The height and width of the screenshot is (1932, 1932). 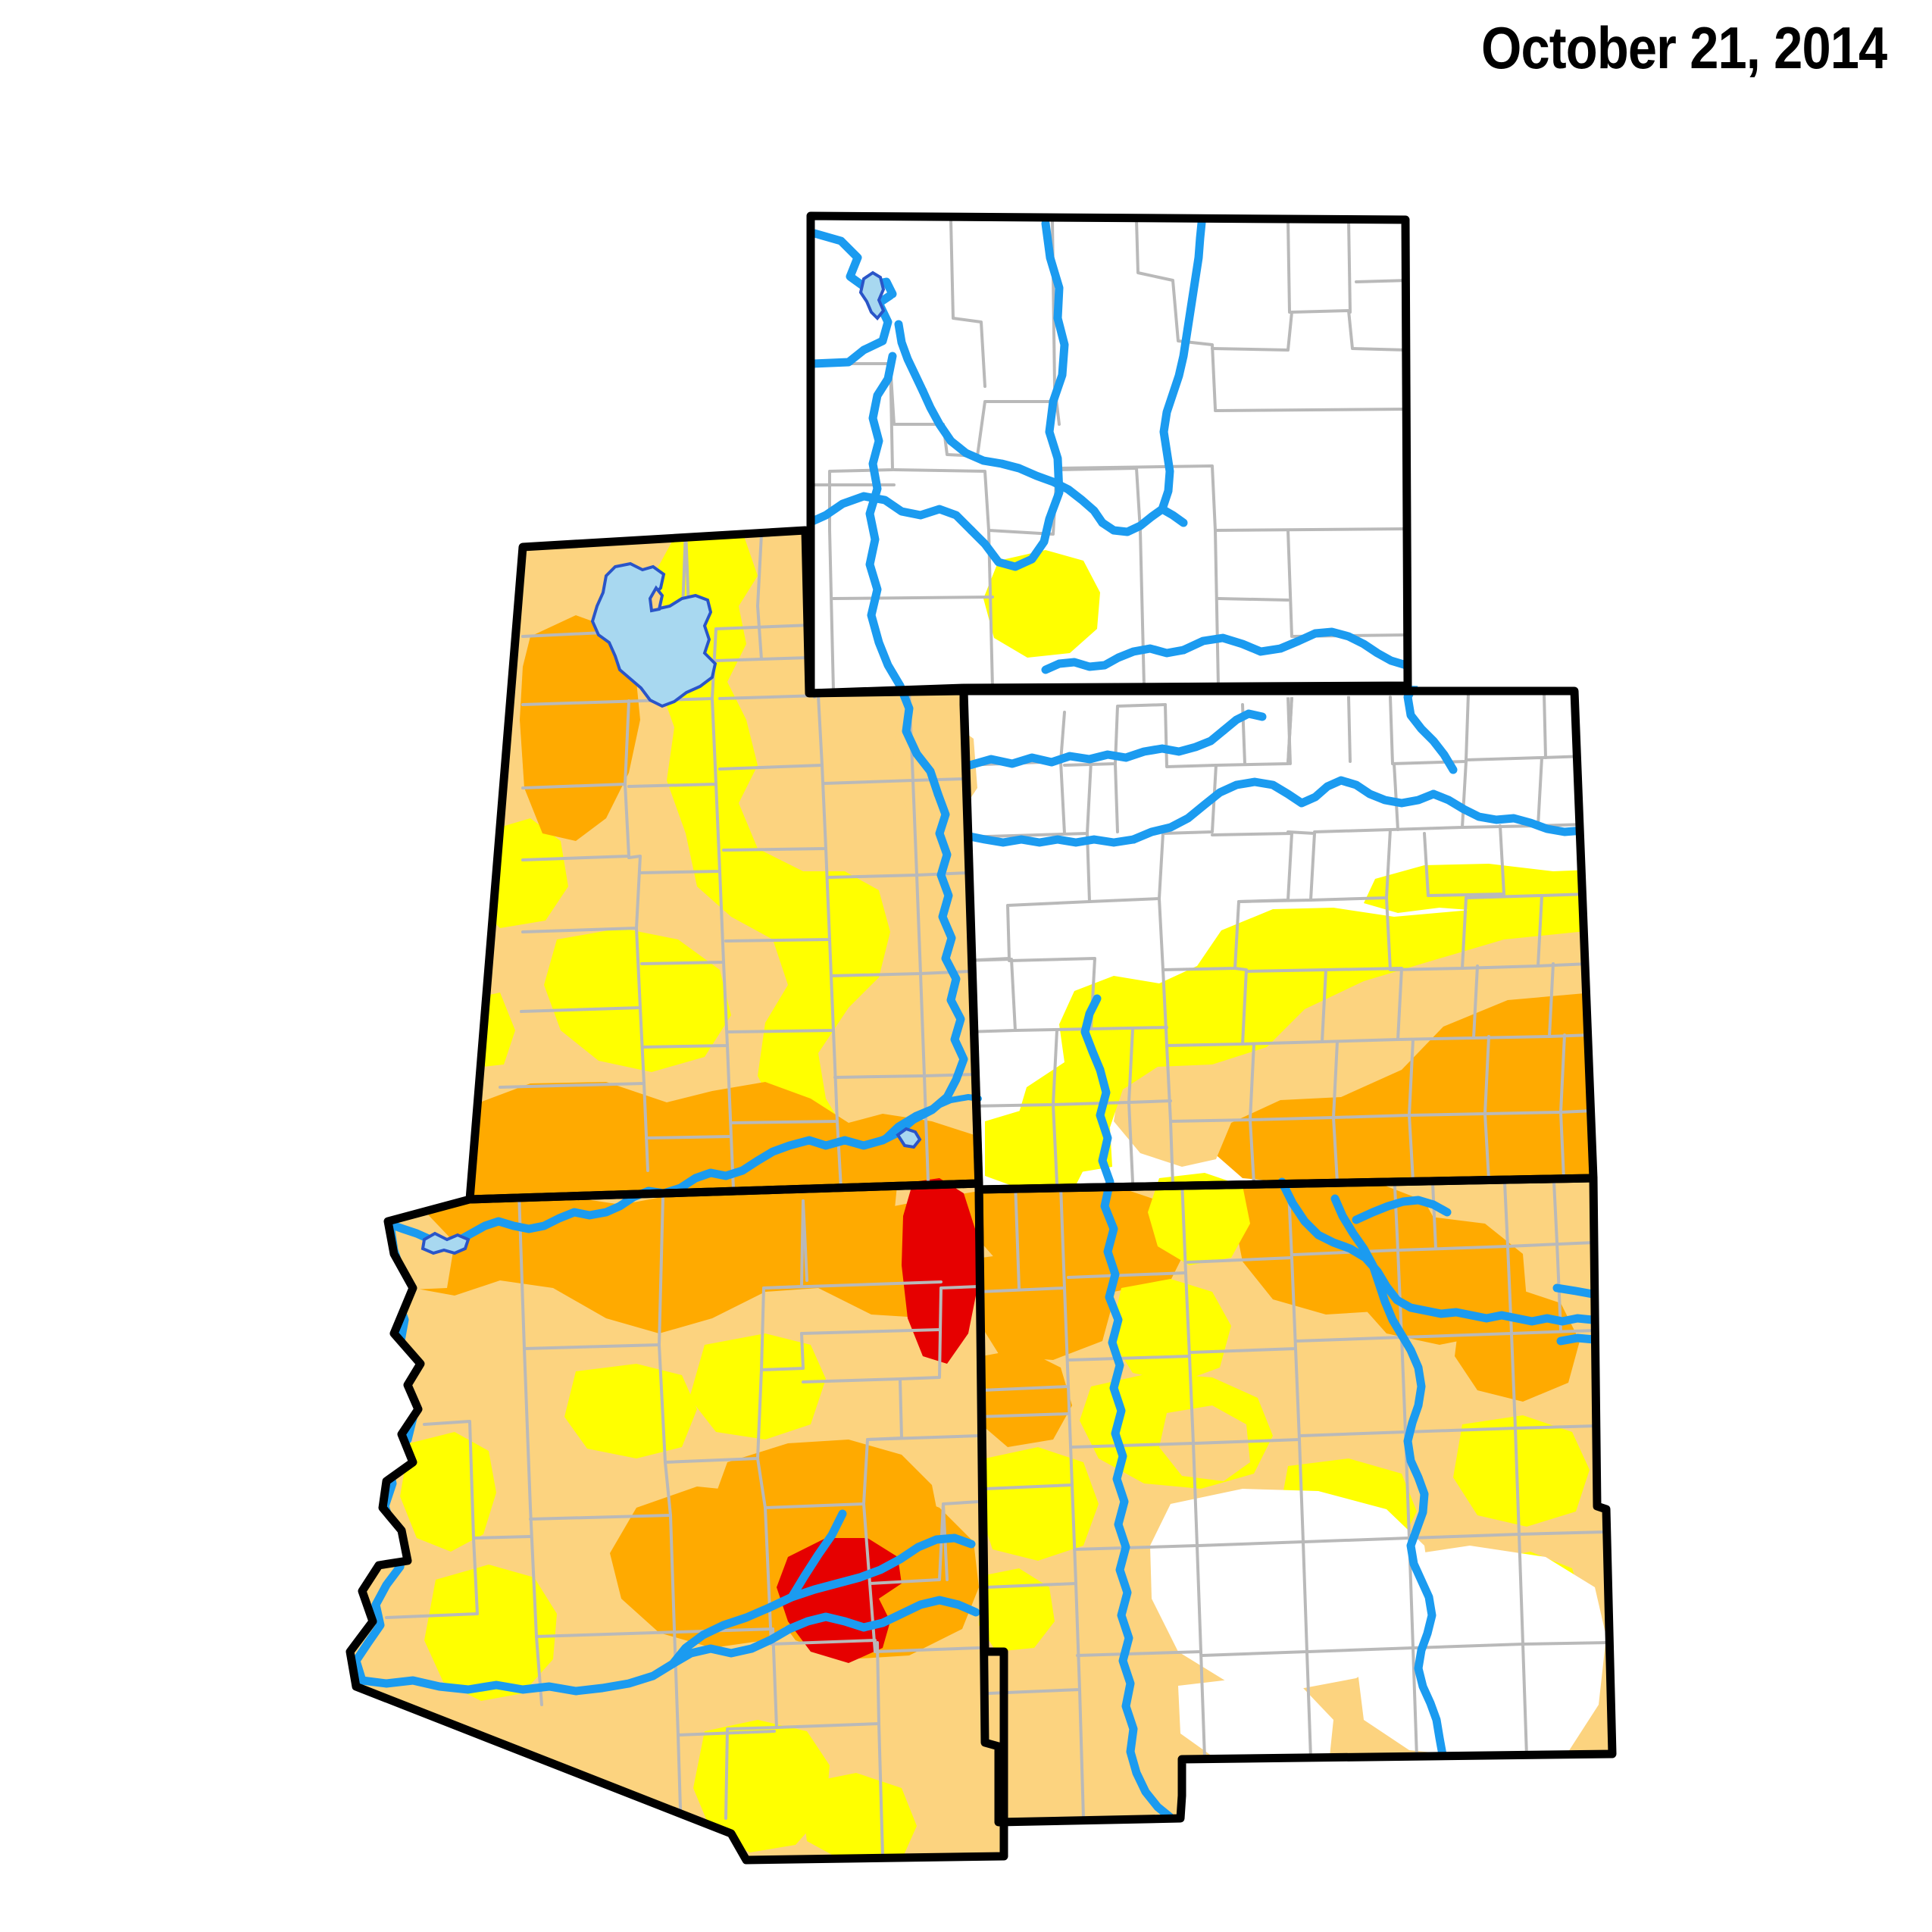 What do you see at coordinates (817, 1555) in the screenshot?
I see `river-verde` at bounding box center [817, 1555].